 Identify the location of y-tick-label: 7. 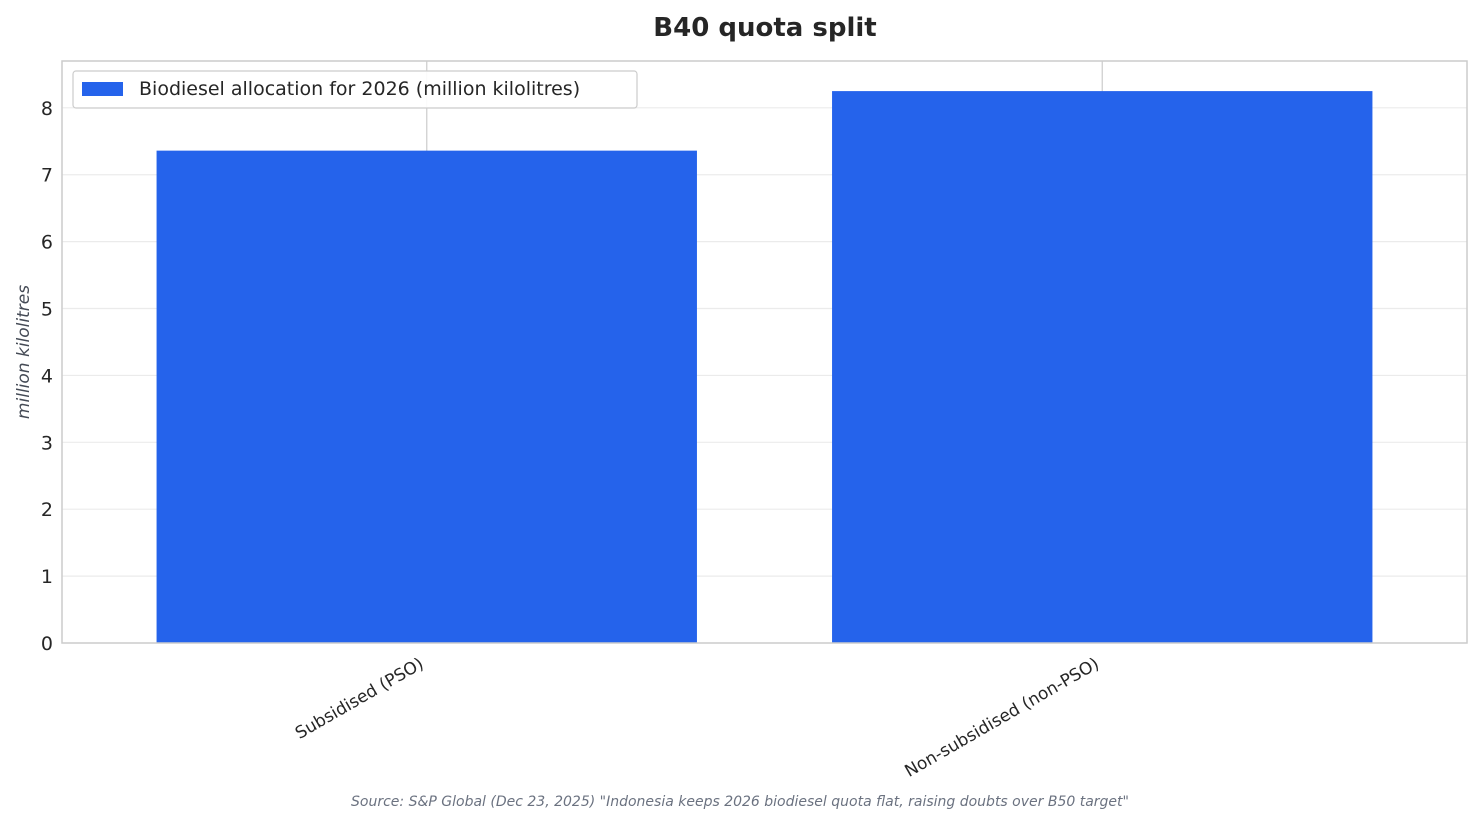
(47, 176).